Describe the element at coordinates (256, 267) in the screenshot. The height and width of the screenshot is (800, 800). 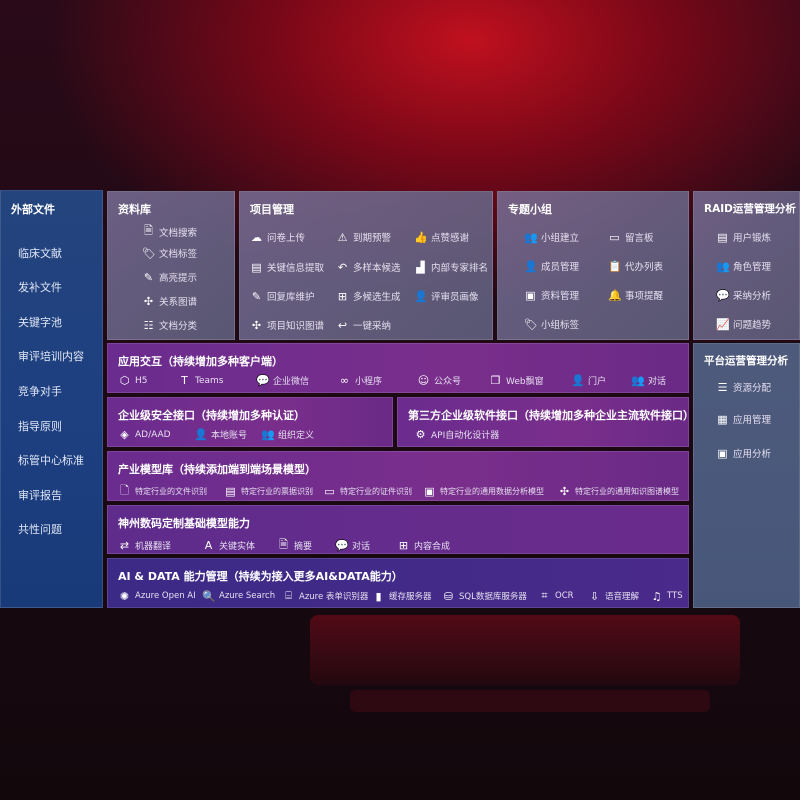
I see `window-icon: ▤` at that location.